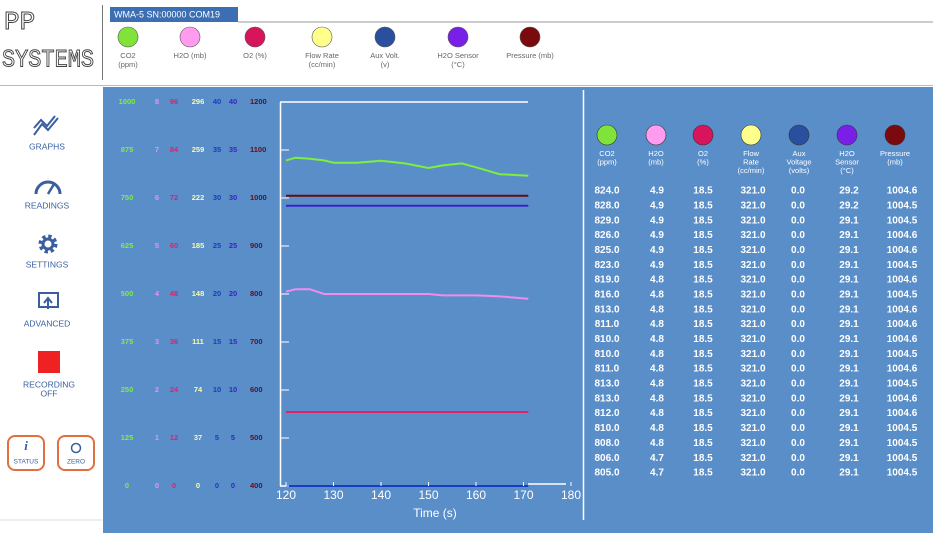 This screenshot has width=933, height=533. What do you see at coordinates (606, 250) in the screenshot?
I see `table-cell: 825.0` at bounding box center [606, 250].